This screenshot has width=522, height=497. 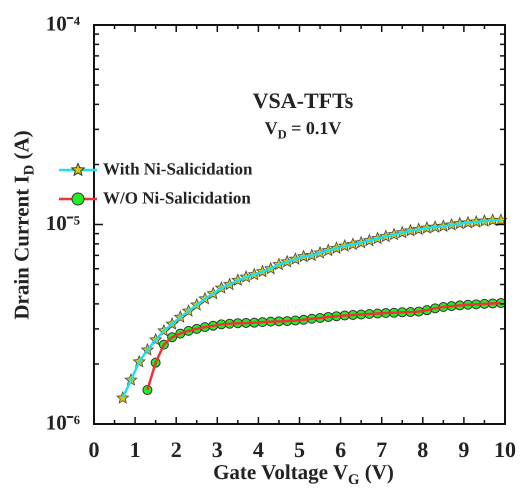 What do you see at coordinates (464, 449) in the screenshot?
I see `x-tick-label: 9` at bounding box center [464, 449].